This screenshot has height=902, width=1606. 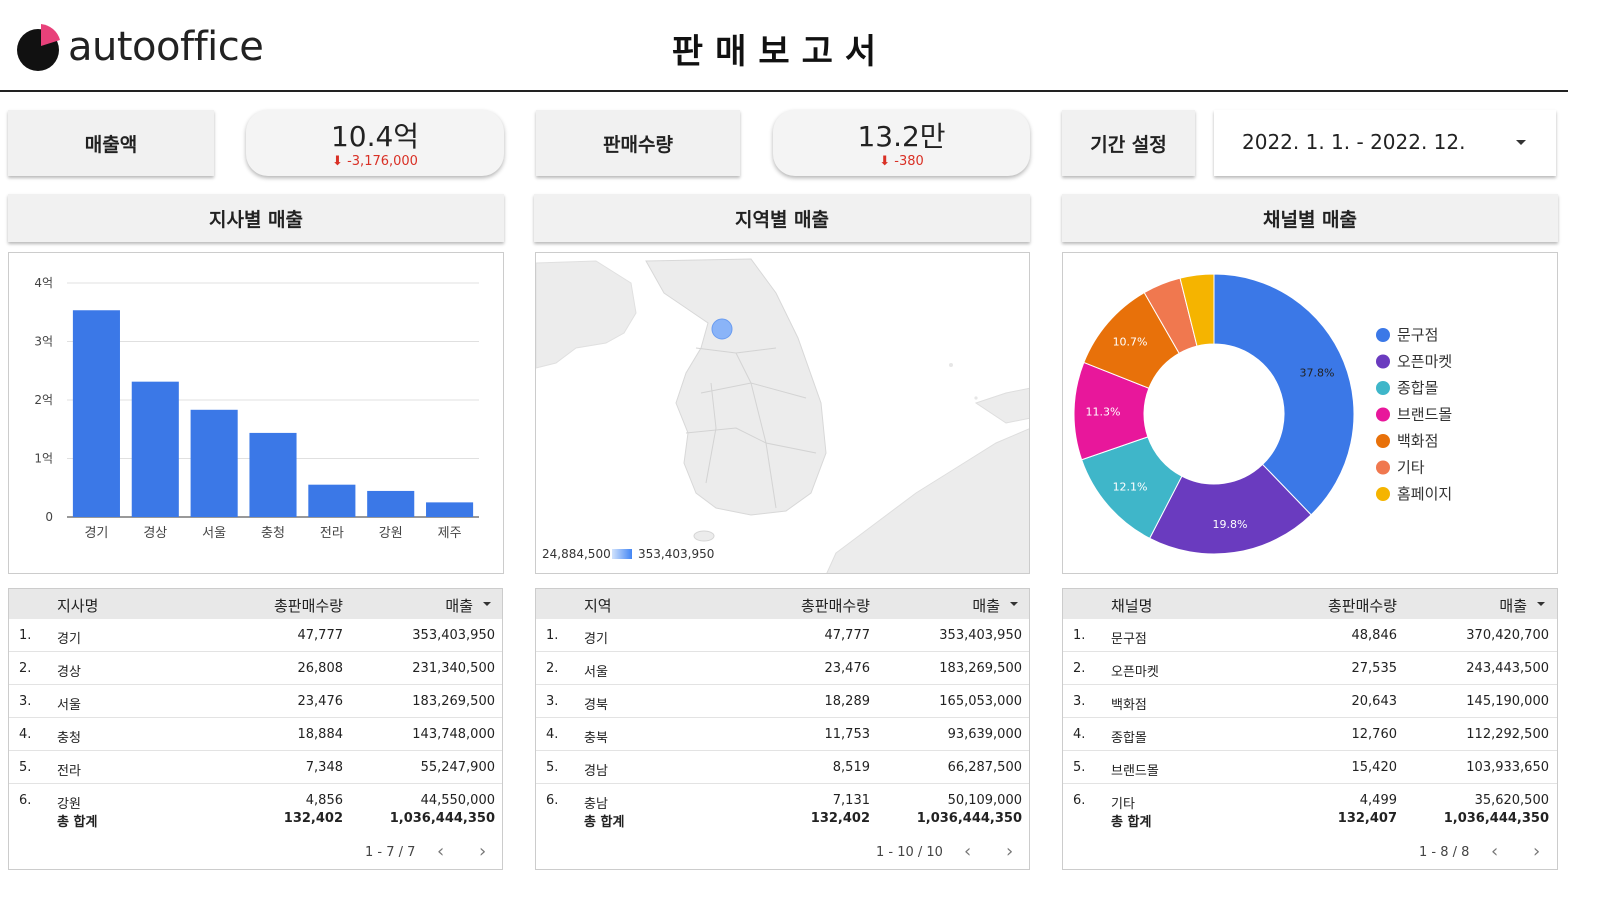 I want to click on table-row: 4. 충청 18,884 143,748,000, so click(x=255, y=734).